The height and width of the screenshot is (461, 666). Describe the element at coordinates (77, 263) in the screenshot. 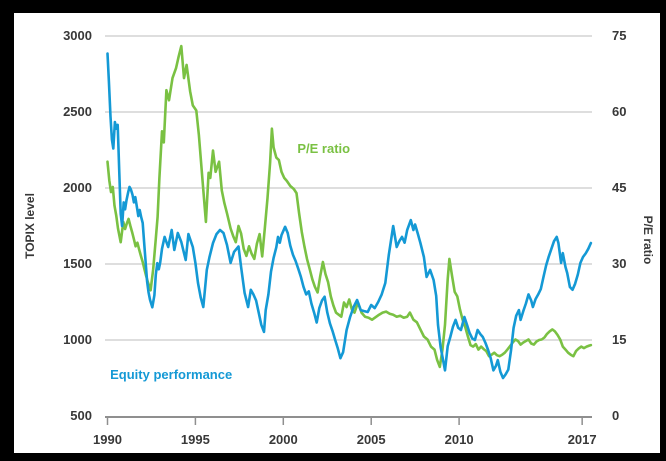

I see `y-left-tick-label: 1500` at that location.